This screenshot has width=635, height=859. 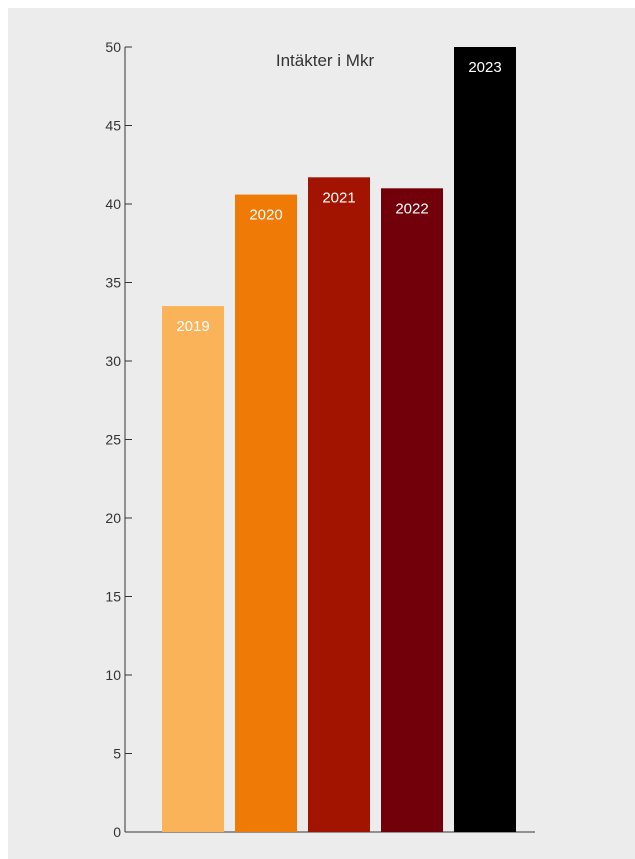 What do you see at coordinates (113, 361) in the screenshot?
I see `y-tick-label: 30` at bounding box center [113, 361].